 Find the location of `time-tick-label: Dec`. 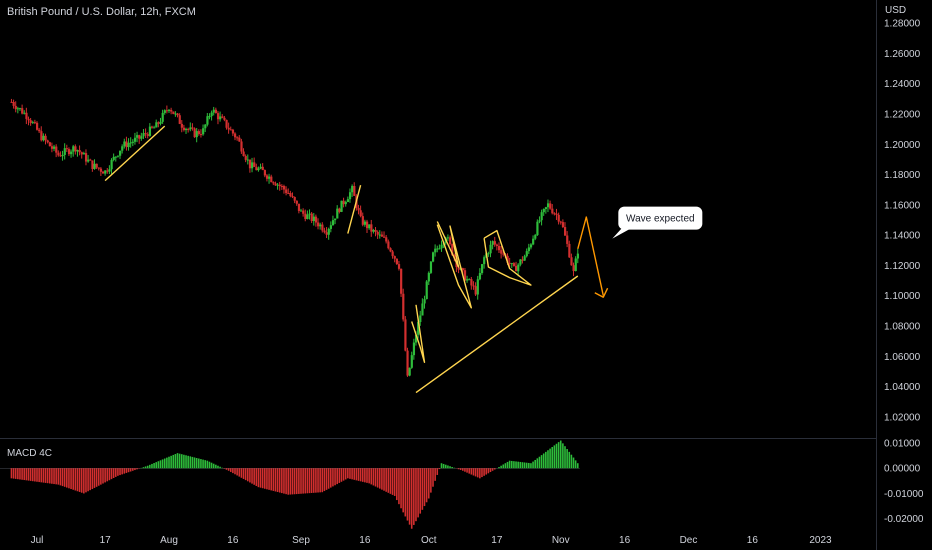

time-tick-label: Dec is located at coordinates (689, 540).